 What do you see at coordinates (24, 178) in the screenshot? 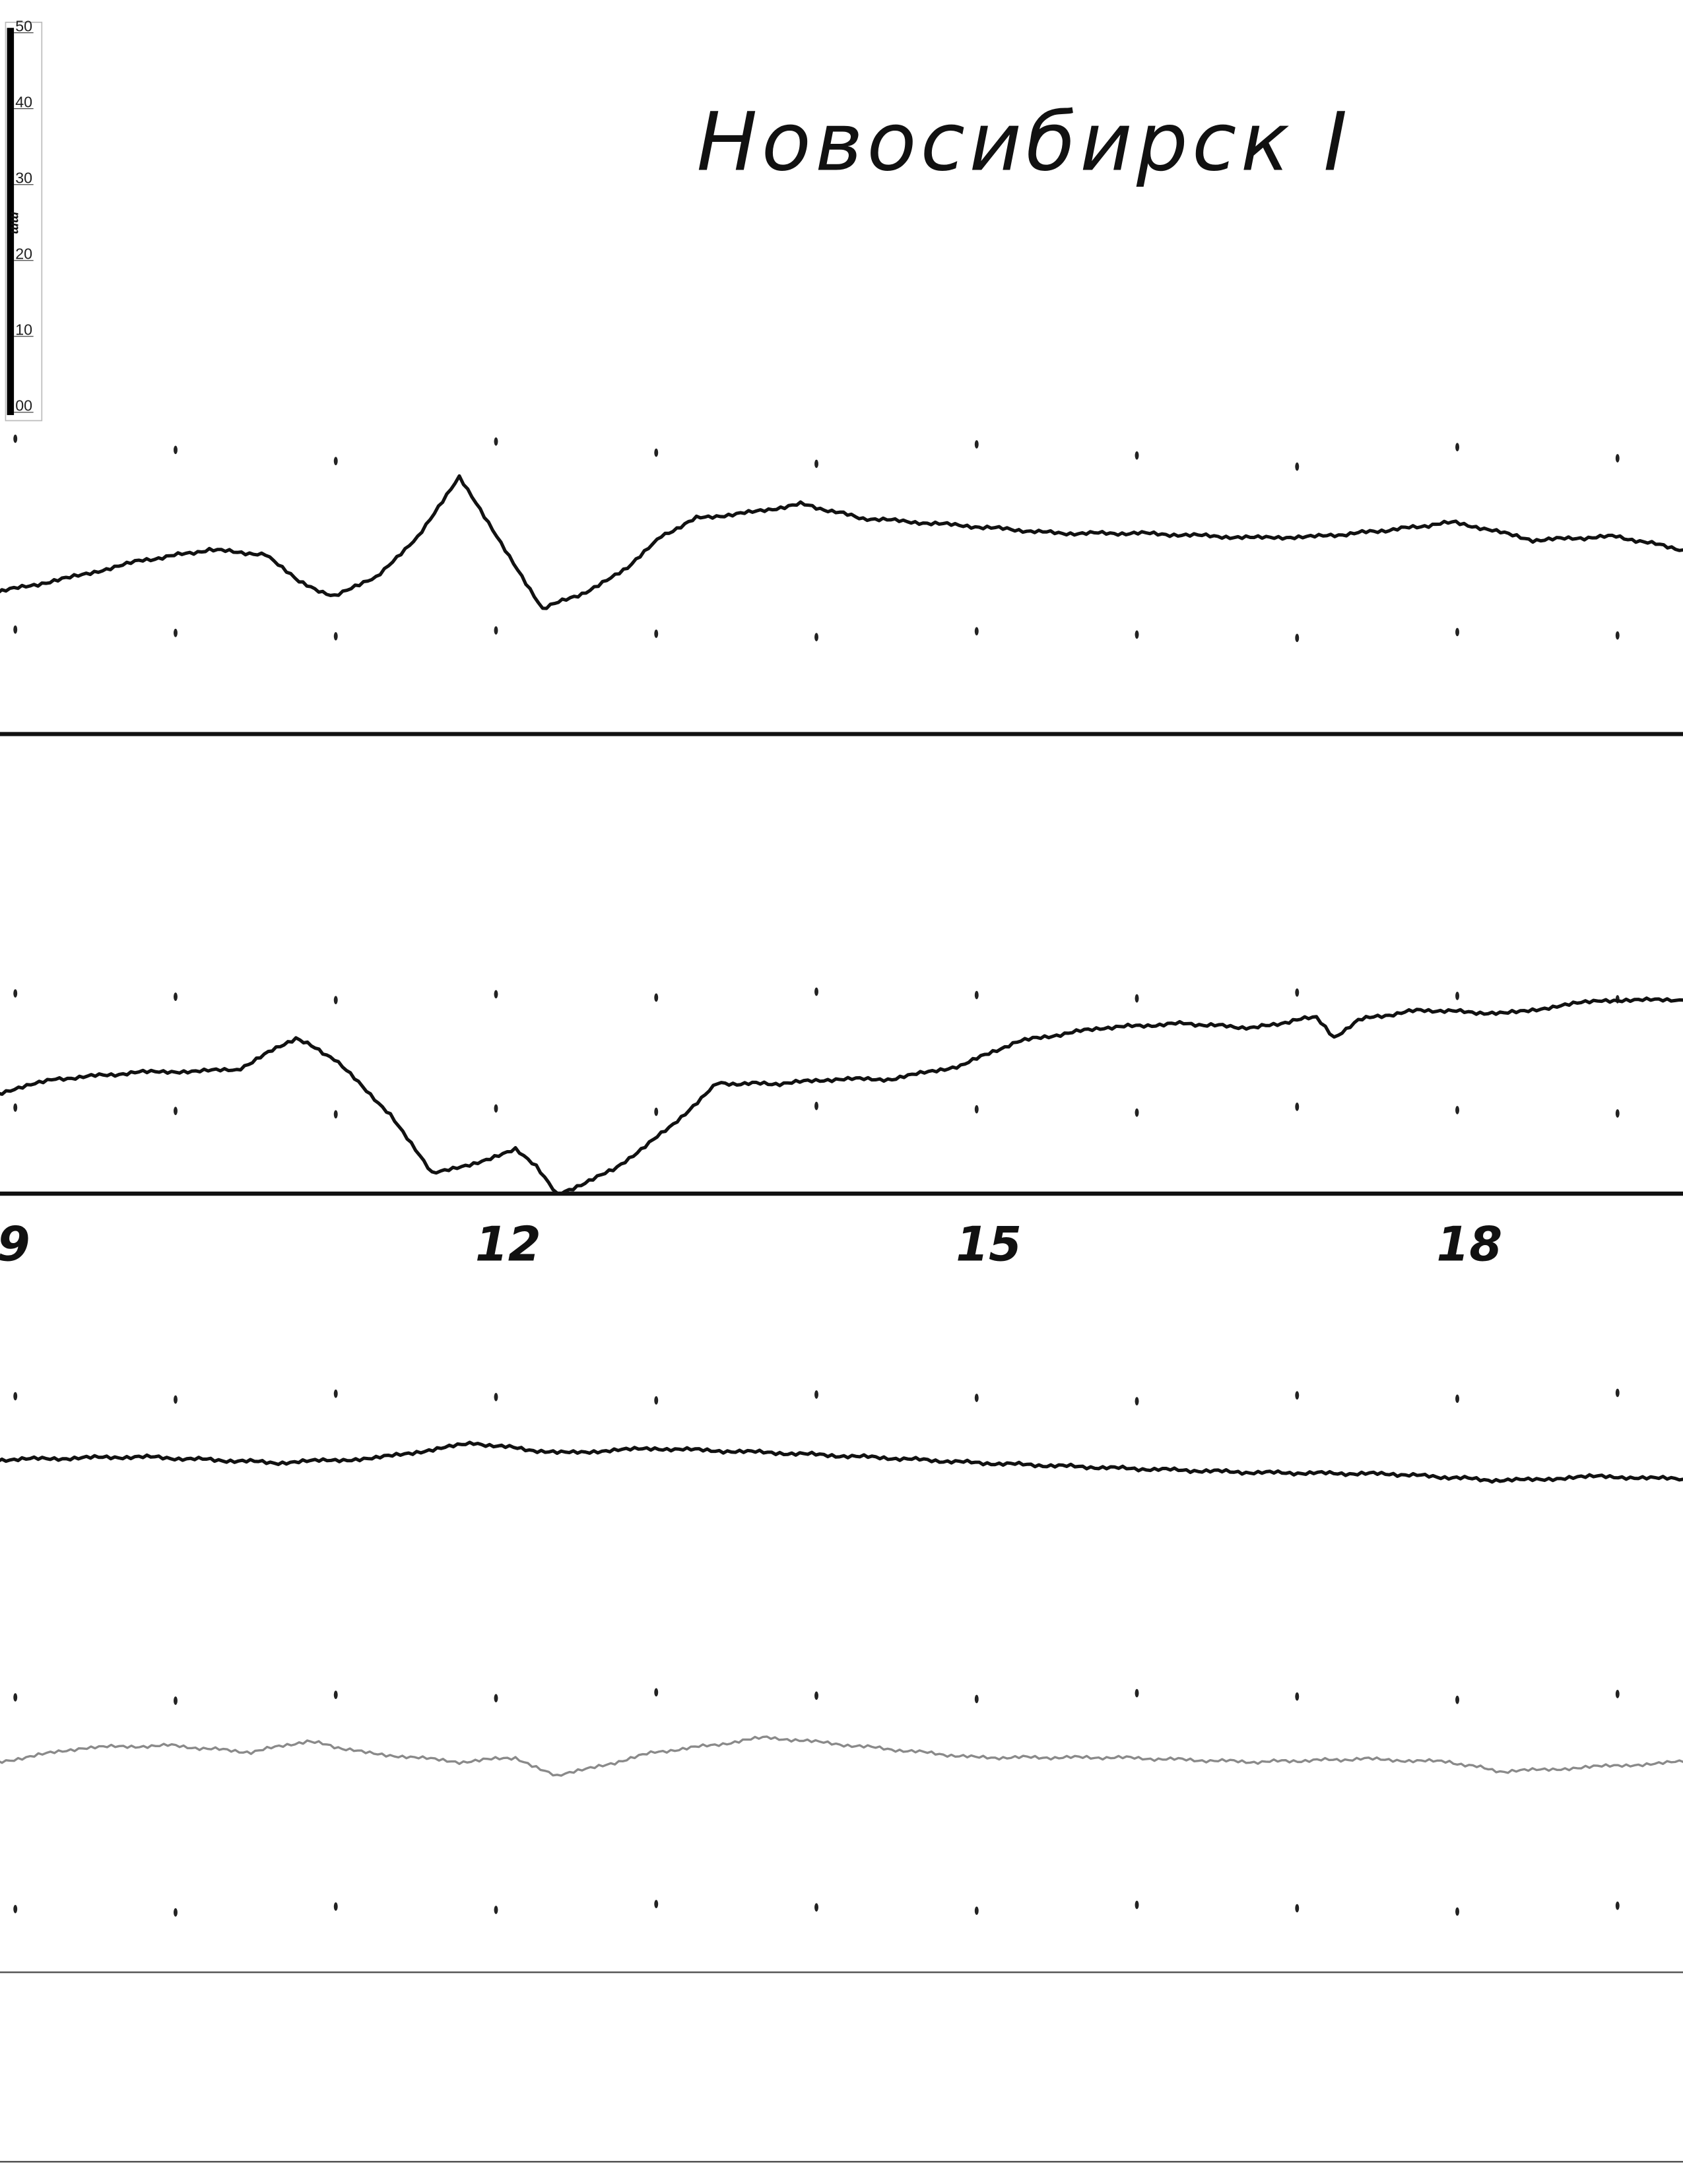
I see `scale-label: 30` at bounding box center [24, 178].